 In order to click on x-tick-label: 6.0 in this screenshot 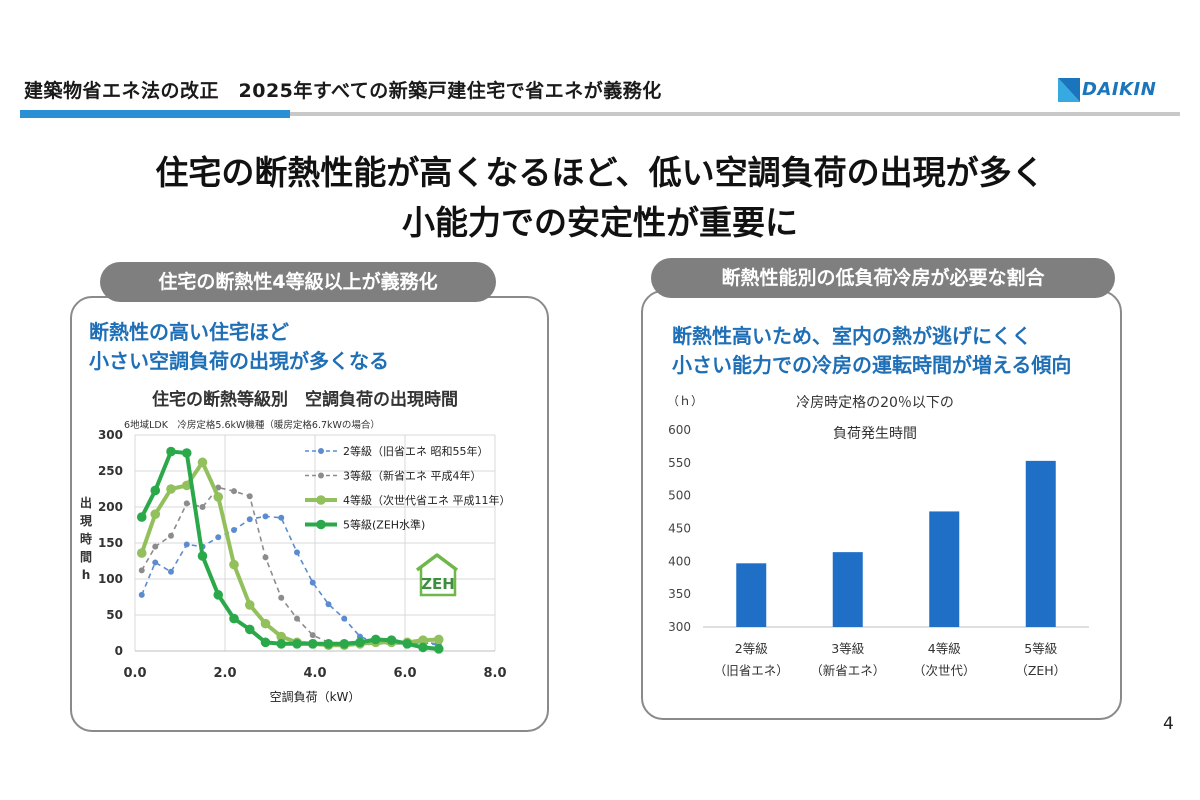, I will do `click(404, 673)`.